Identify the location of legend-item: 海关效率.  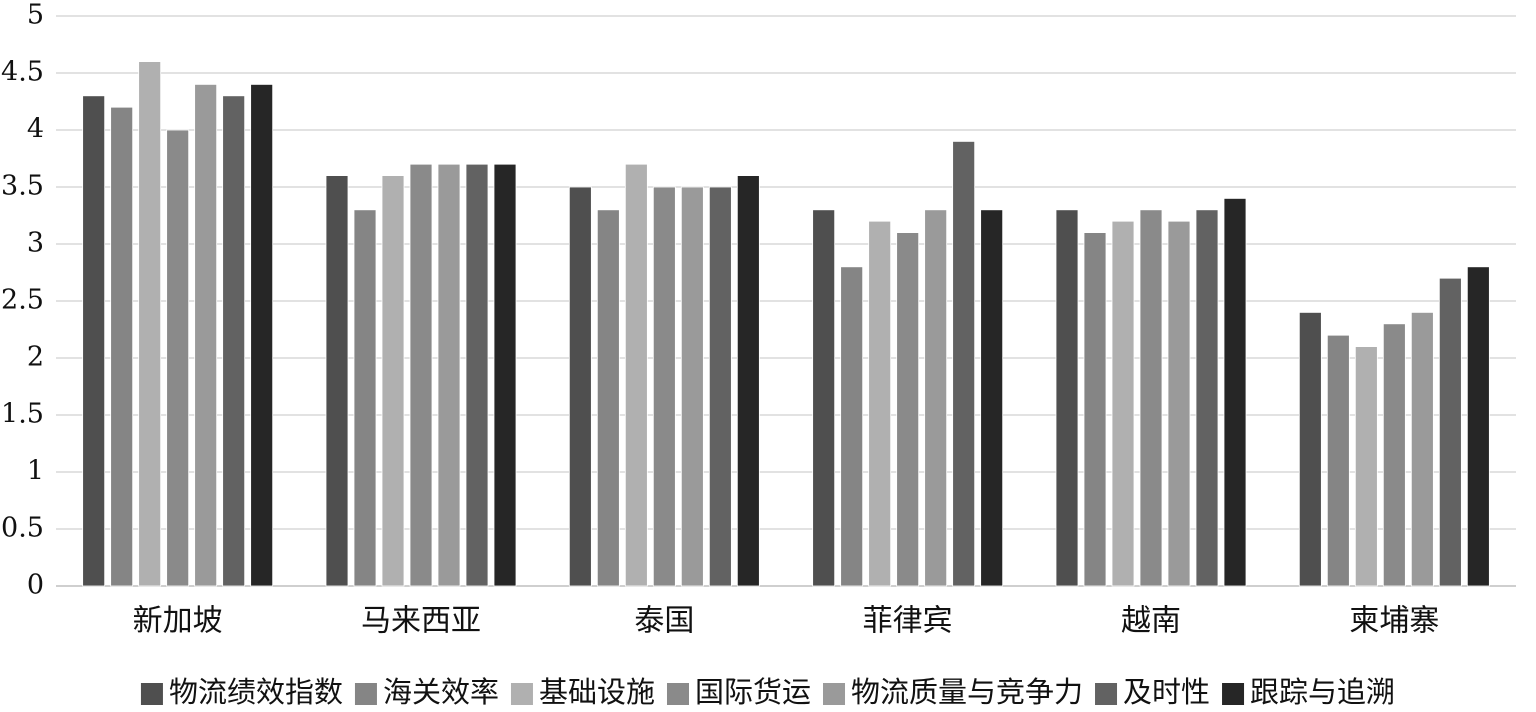
(426, 692).